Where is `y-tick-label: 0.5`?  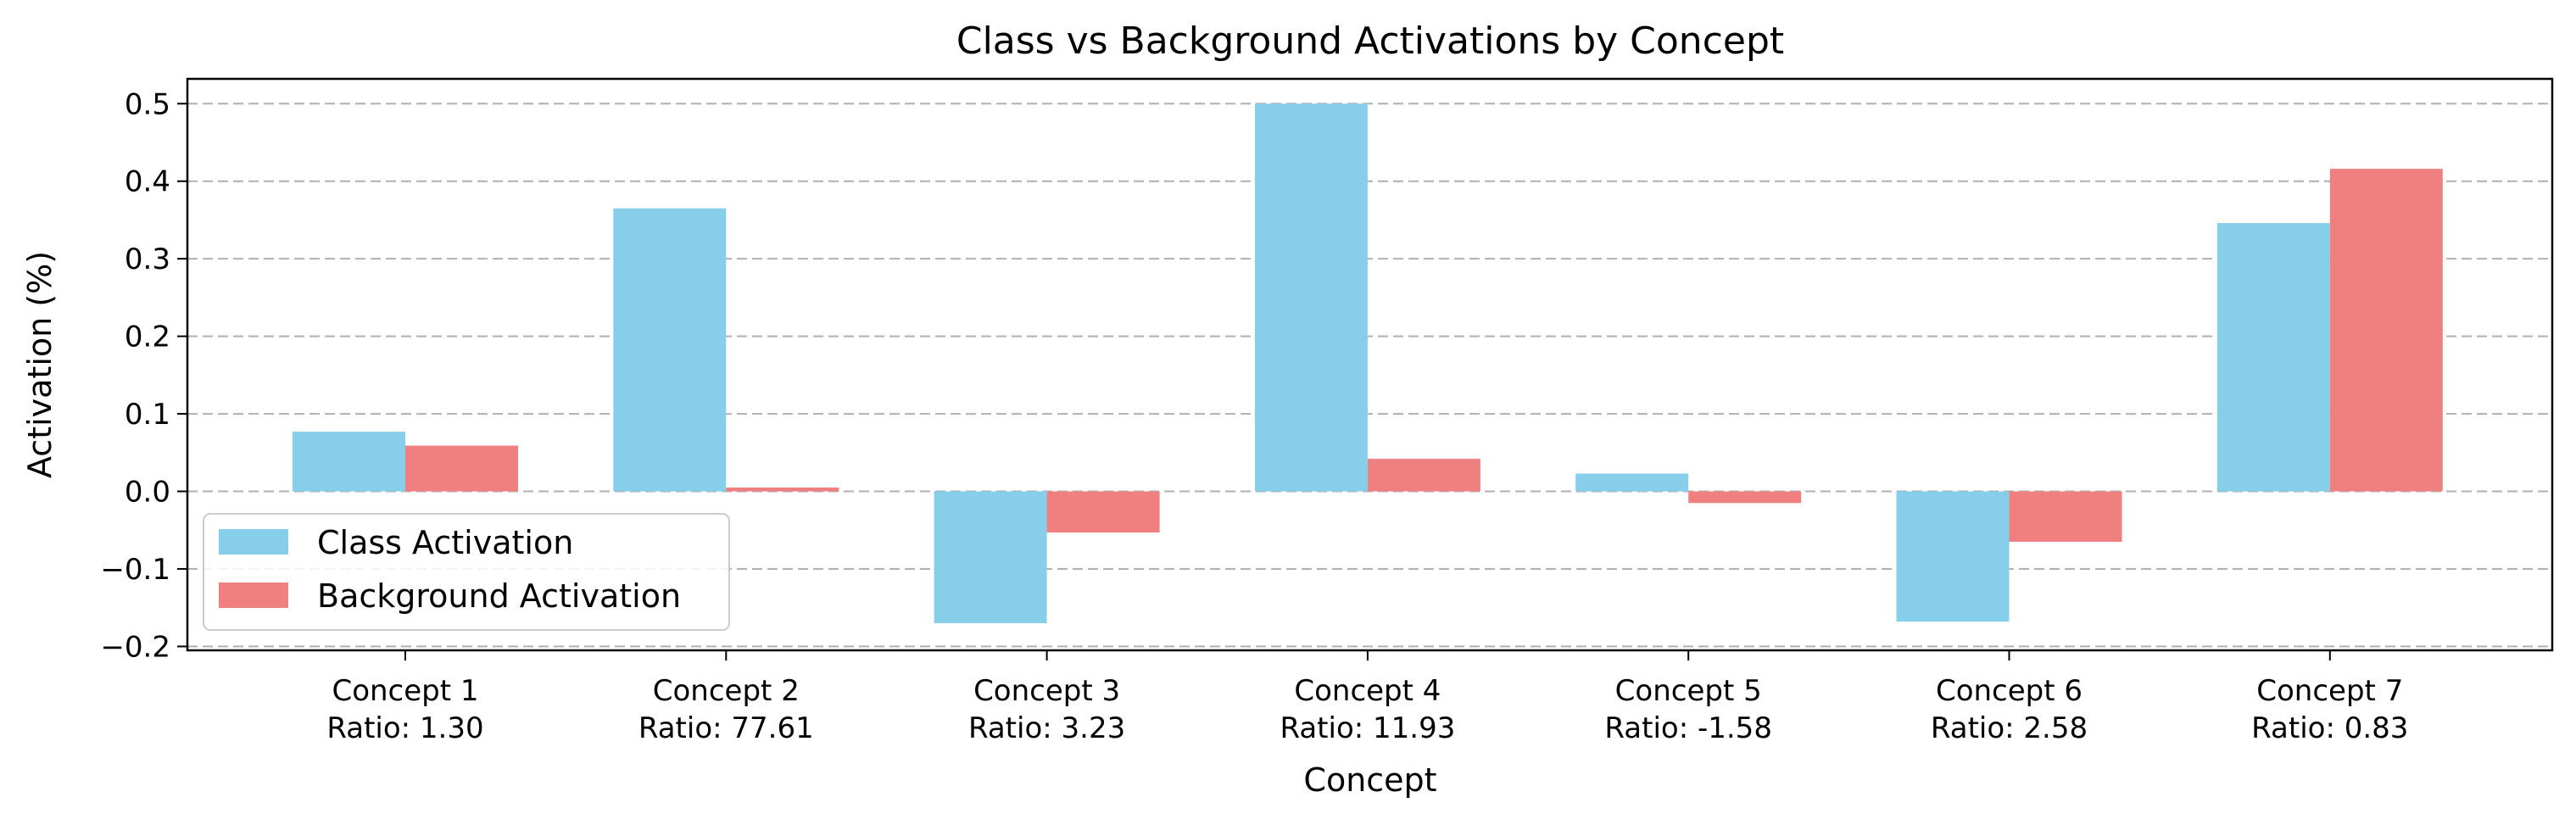
y-tick-label: 0.5 is located at coordinates (147, 104).